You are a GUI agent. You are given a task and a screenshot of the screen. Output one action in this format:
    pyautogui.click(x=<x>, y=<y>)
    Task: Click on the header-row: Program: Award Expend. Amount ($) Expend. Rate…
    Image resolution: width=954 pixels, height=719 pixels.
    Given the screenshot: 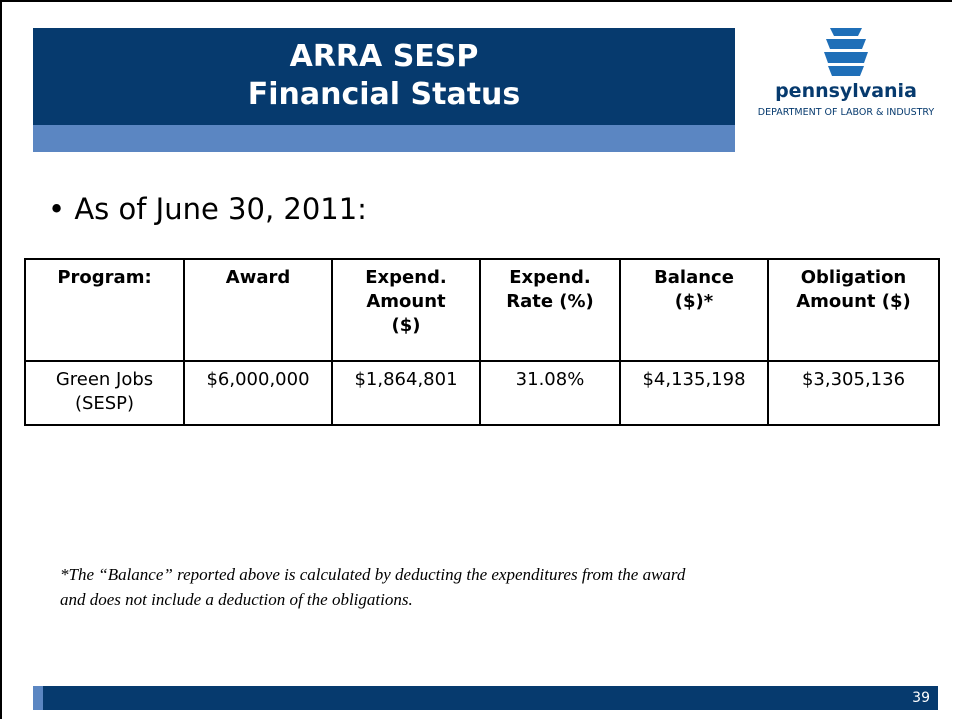 What is the action you would take?
    pyautogui.click(x=482, y=310)
    